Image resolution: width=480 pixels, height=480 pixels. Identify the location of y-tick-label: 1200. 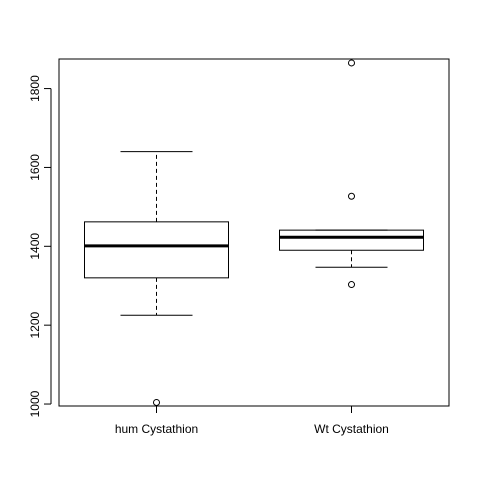
(35, 324).